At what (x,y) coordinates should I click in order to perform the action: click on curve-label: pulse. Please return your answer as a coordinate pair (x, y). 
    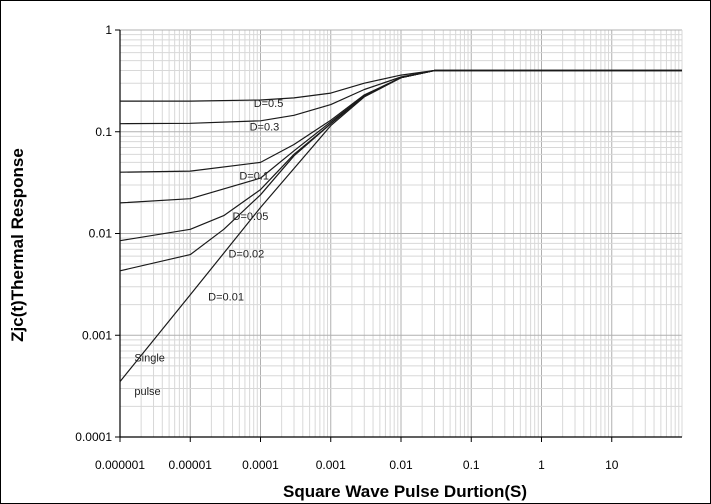
    Looking at the image, I should click on (147, 392).